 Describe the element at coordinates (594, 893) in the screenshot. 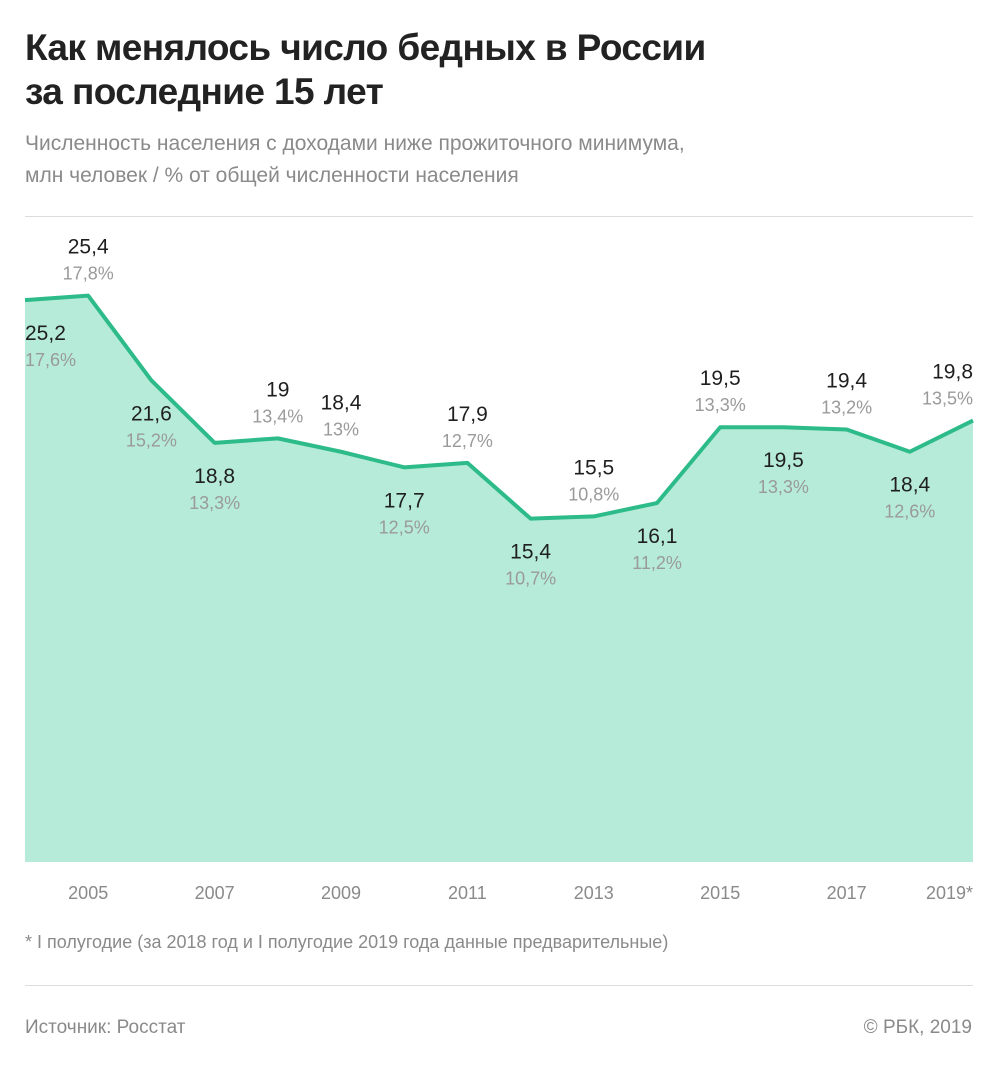

I see `x-tick-2013: 2013` at that location.